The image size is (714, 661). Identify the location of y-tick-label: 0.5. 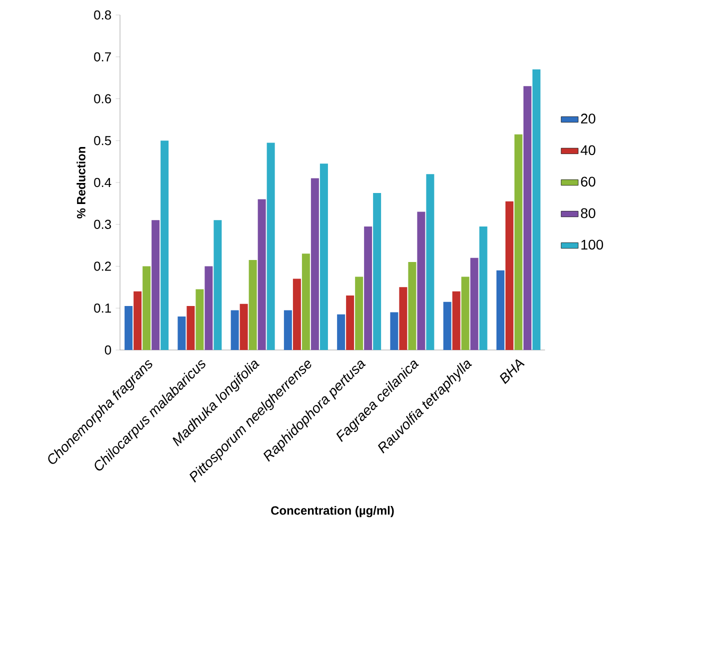
(103, 141).